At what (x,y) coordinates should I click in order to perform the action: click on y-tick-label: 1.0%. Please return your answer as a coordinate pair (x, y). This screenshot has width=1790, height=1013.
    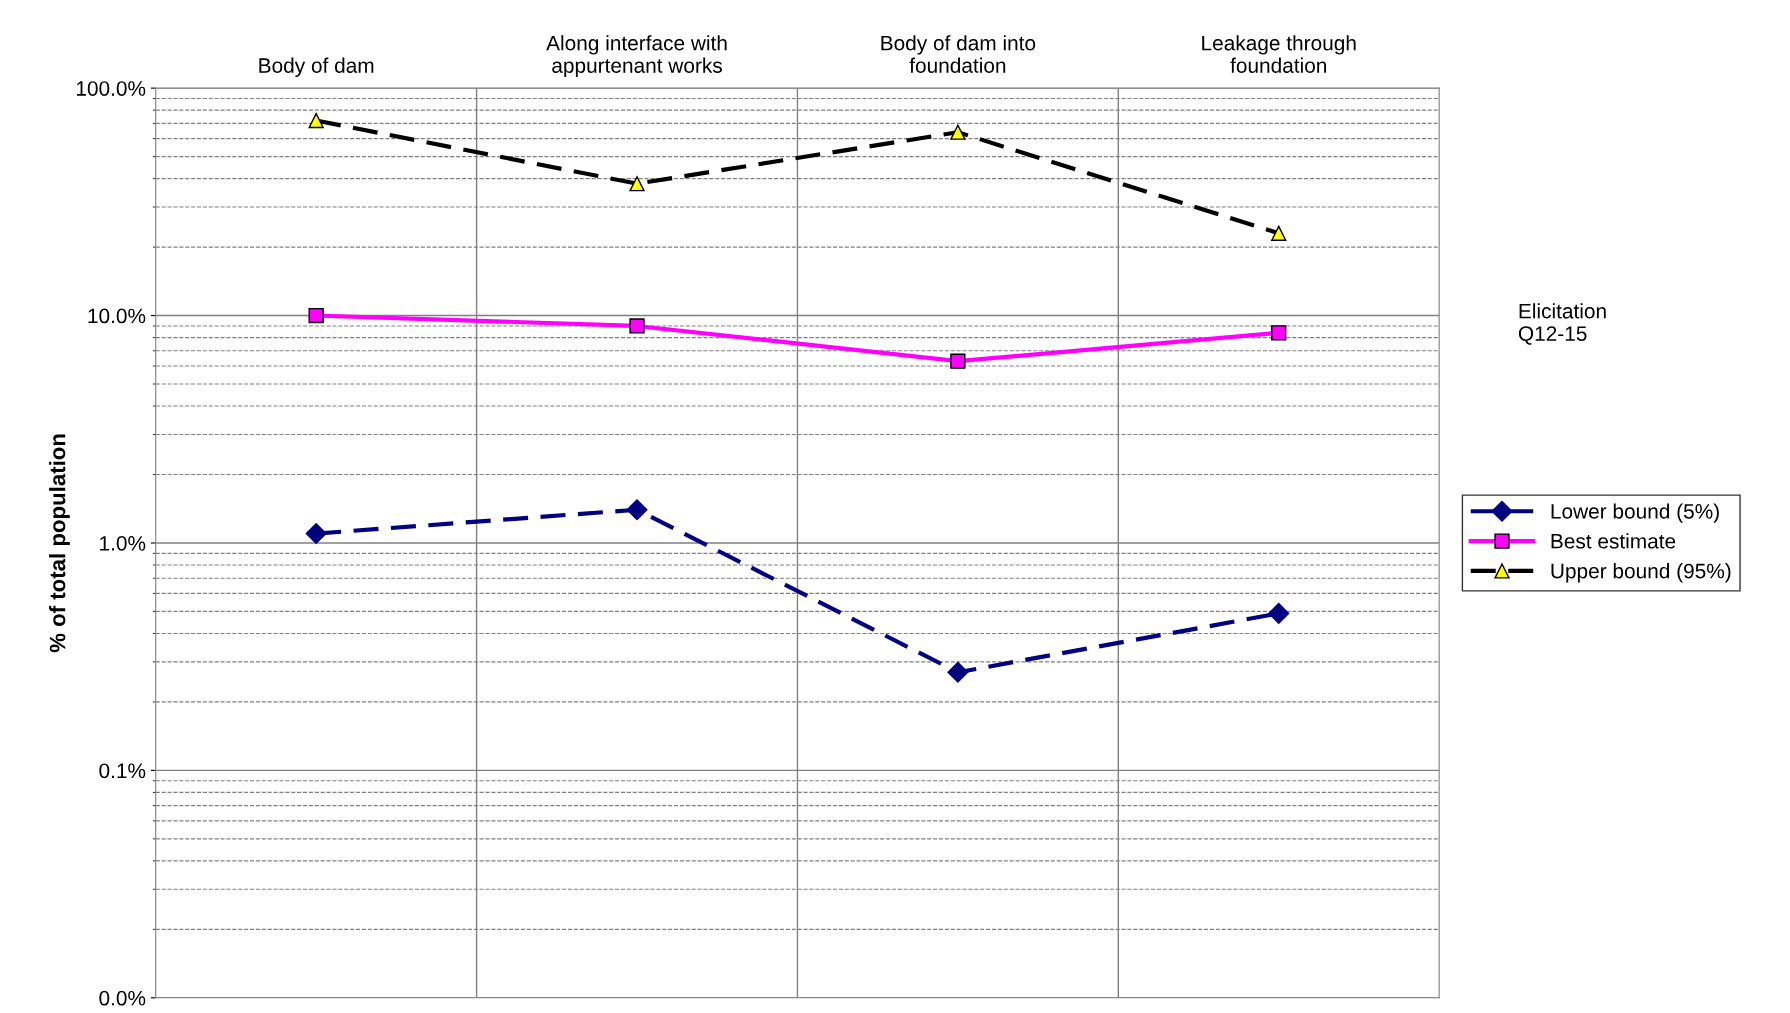
    Looking at the image, I should click on (123, 543).